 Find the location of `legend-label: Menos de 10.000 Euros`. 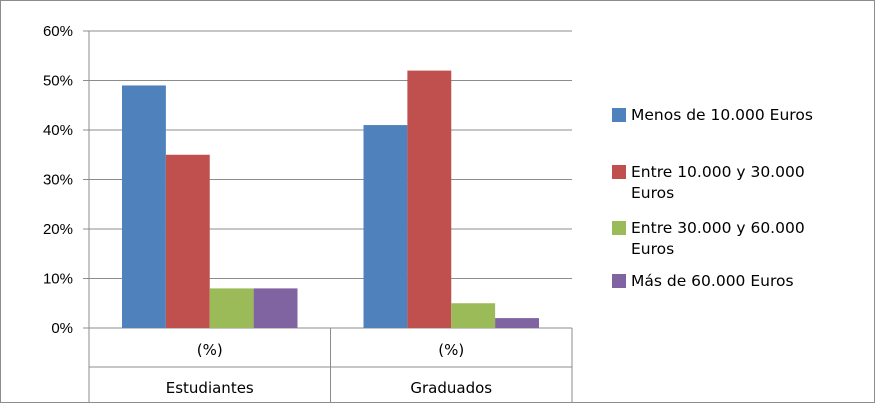

legend-label: Menos de 10.000 Euros is located at coordinates (722, 115).